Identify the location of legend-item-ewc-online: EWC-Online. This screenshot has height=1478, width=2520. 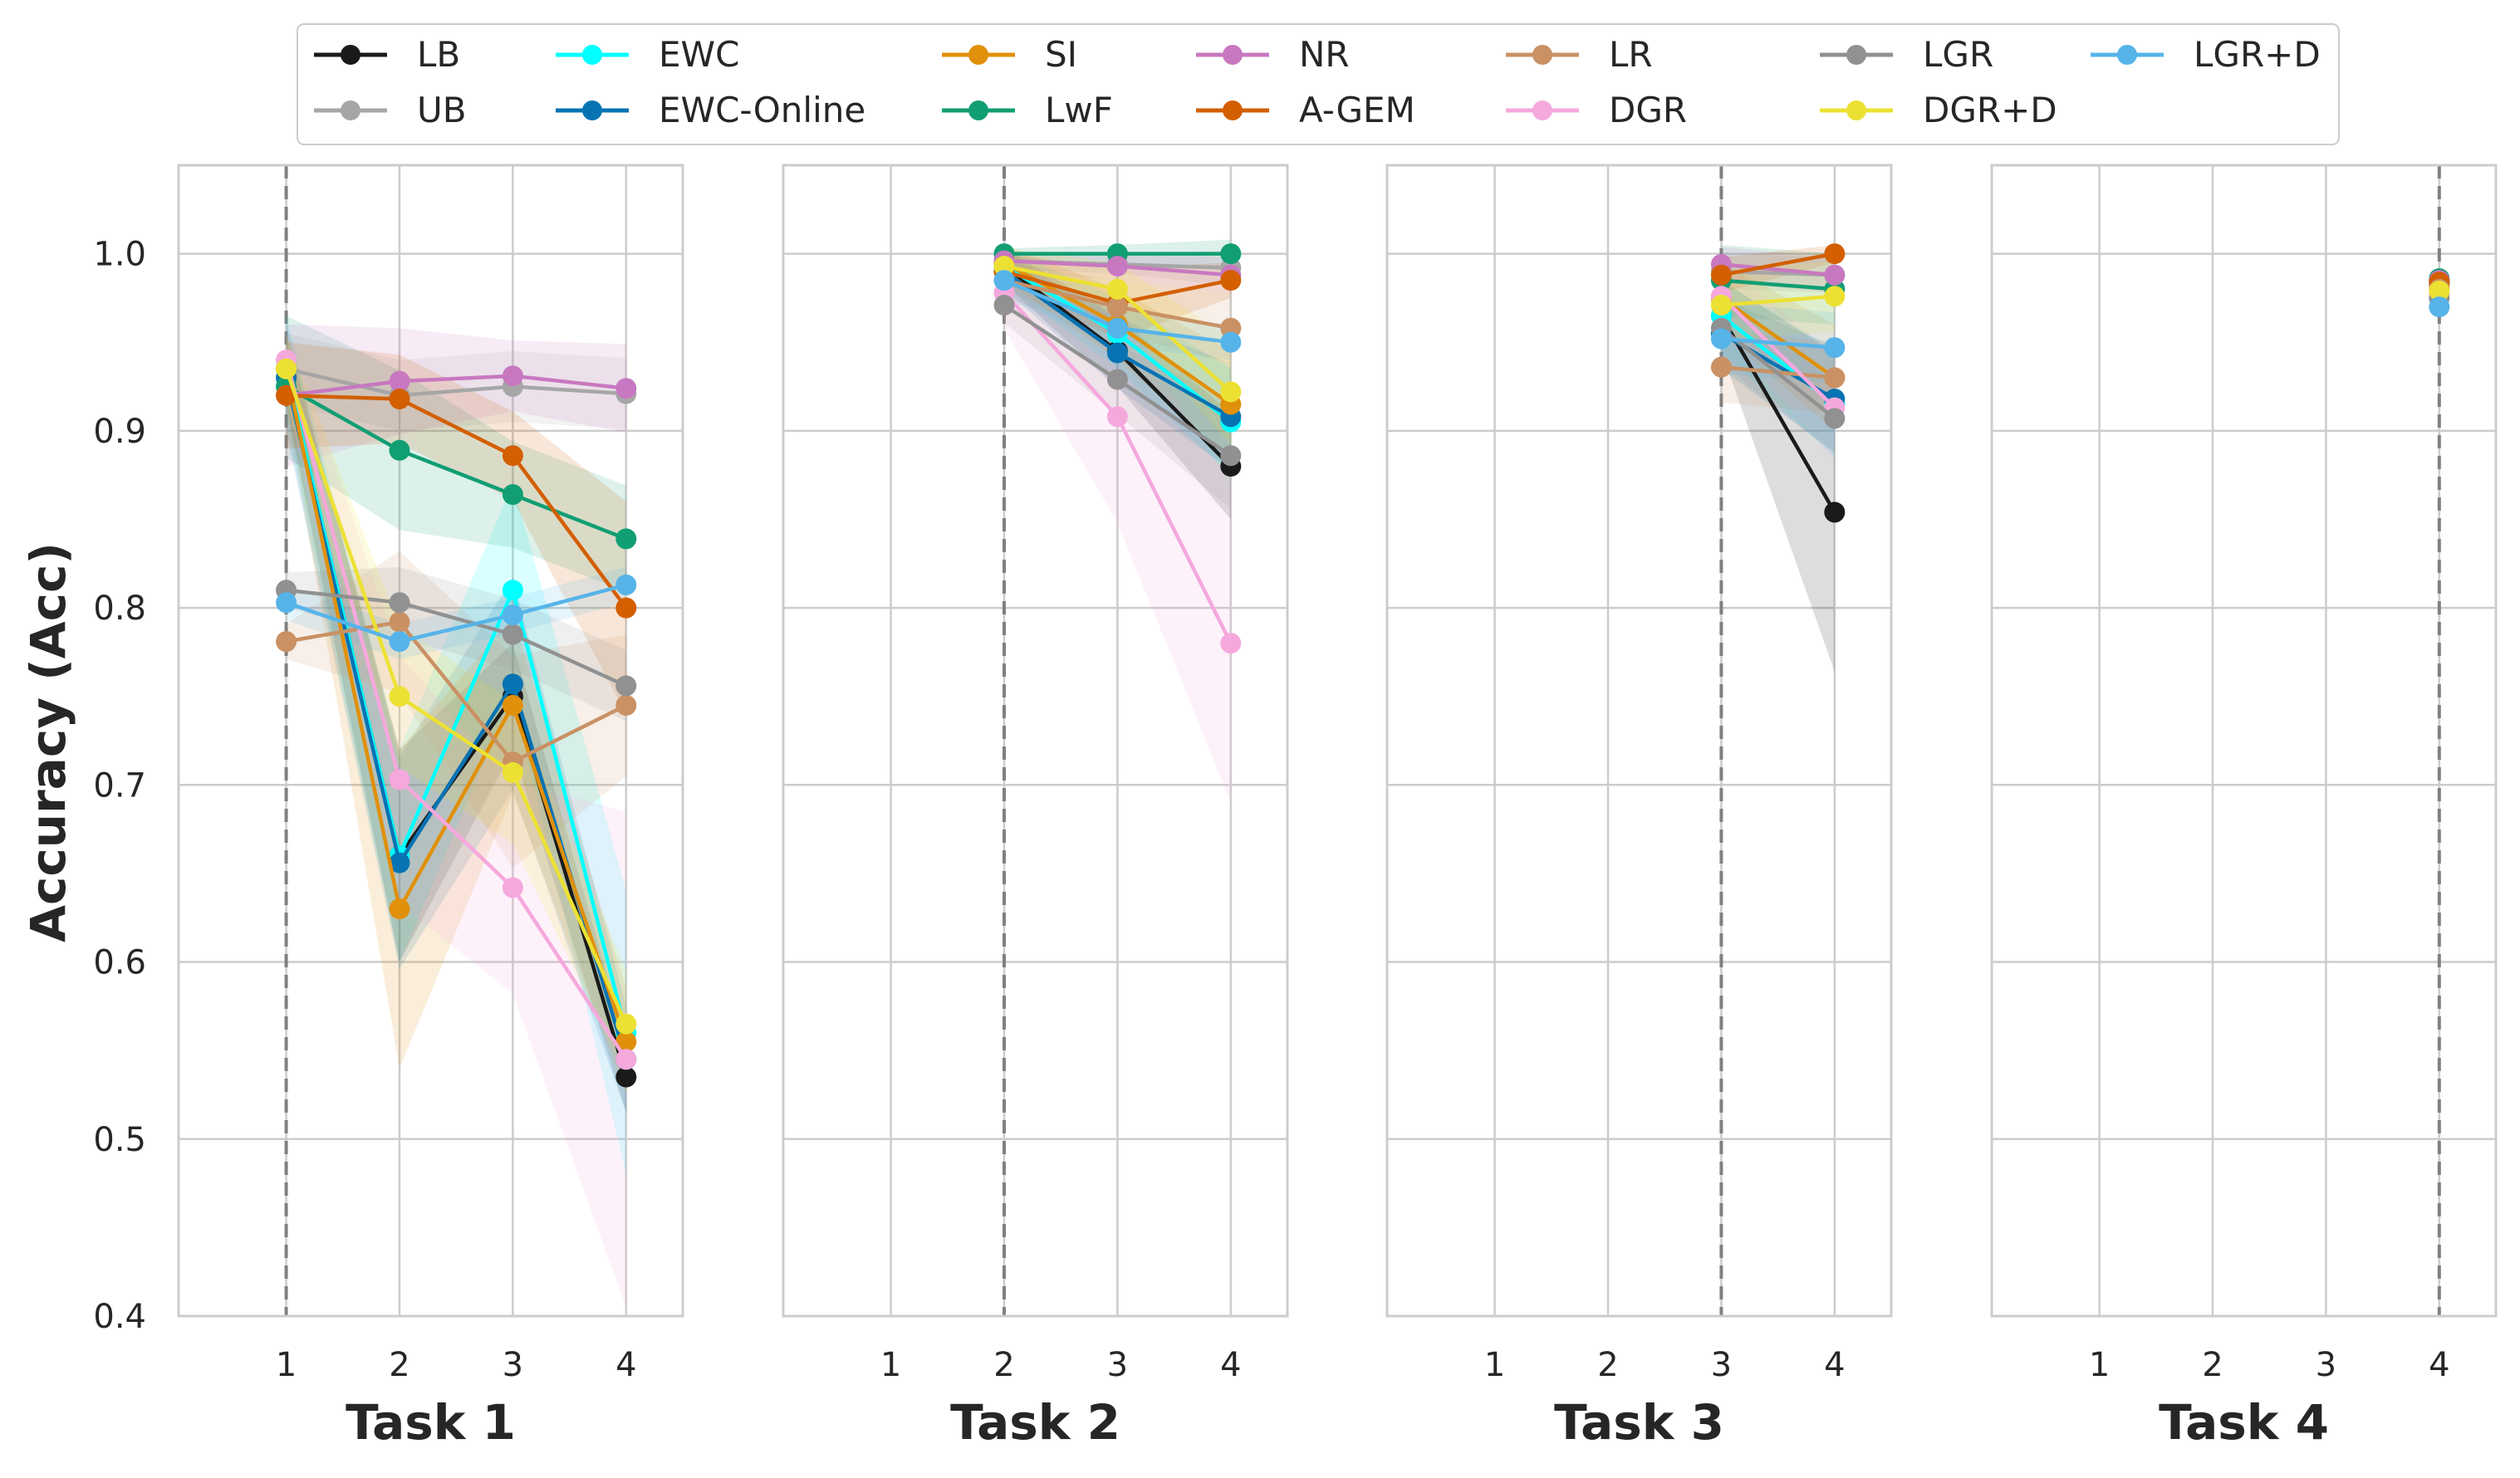
(710, 110).